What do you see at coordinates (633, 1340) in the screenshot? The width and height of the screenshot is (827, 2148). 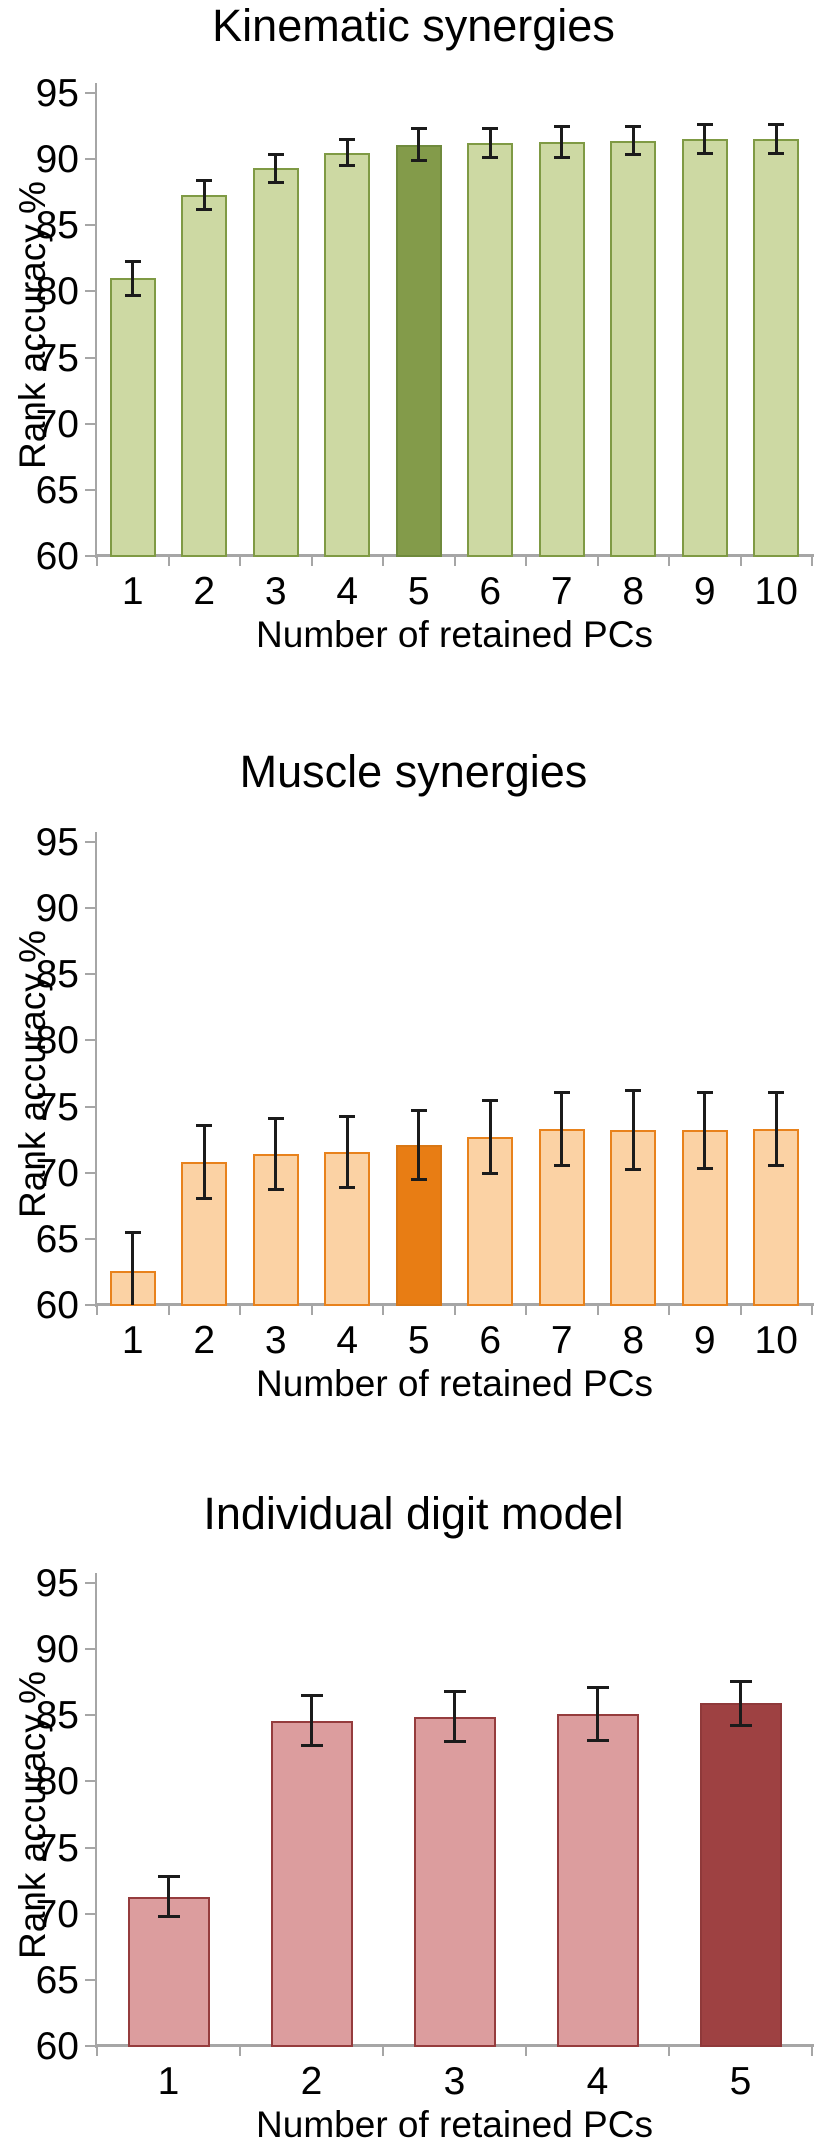 I see `x-tick-label: 8` at bounding box center [633, 1340].